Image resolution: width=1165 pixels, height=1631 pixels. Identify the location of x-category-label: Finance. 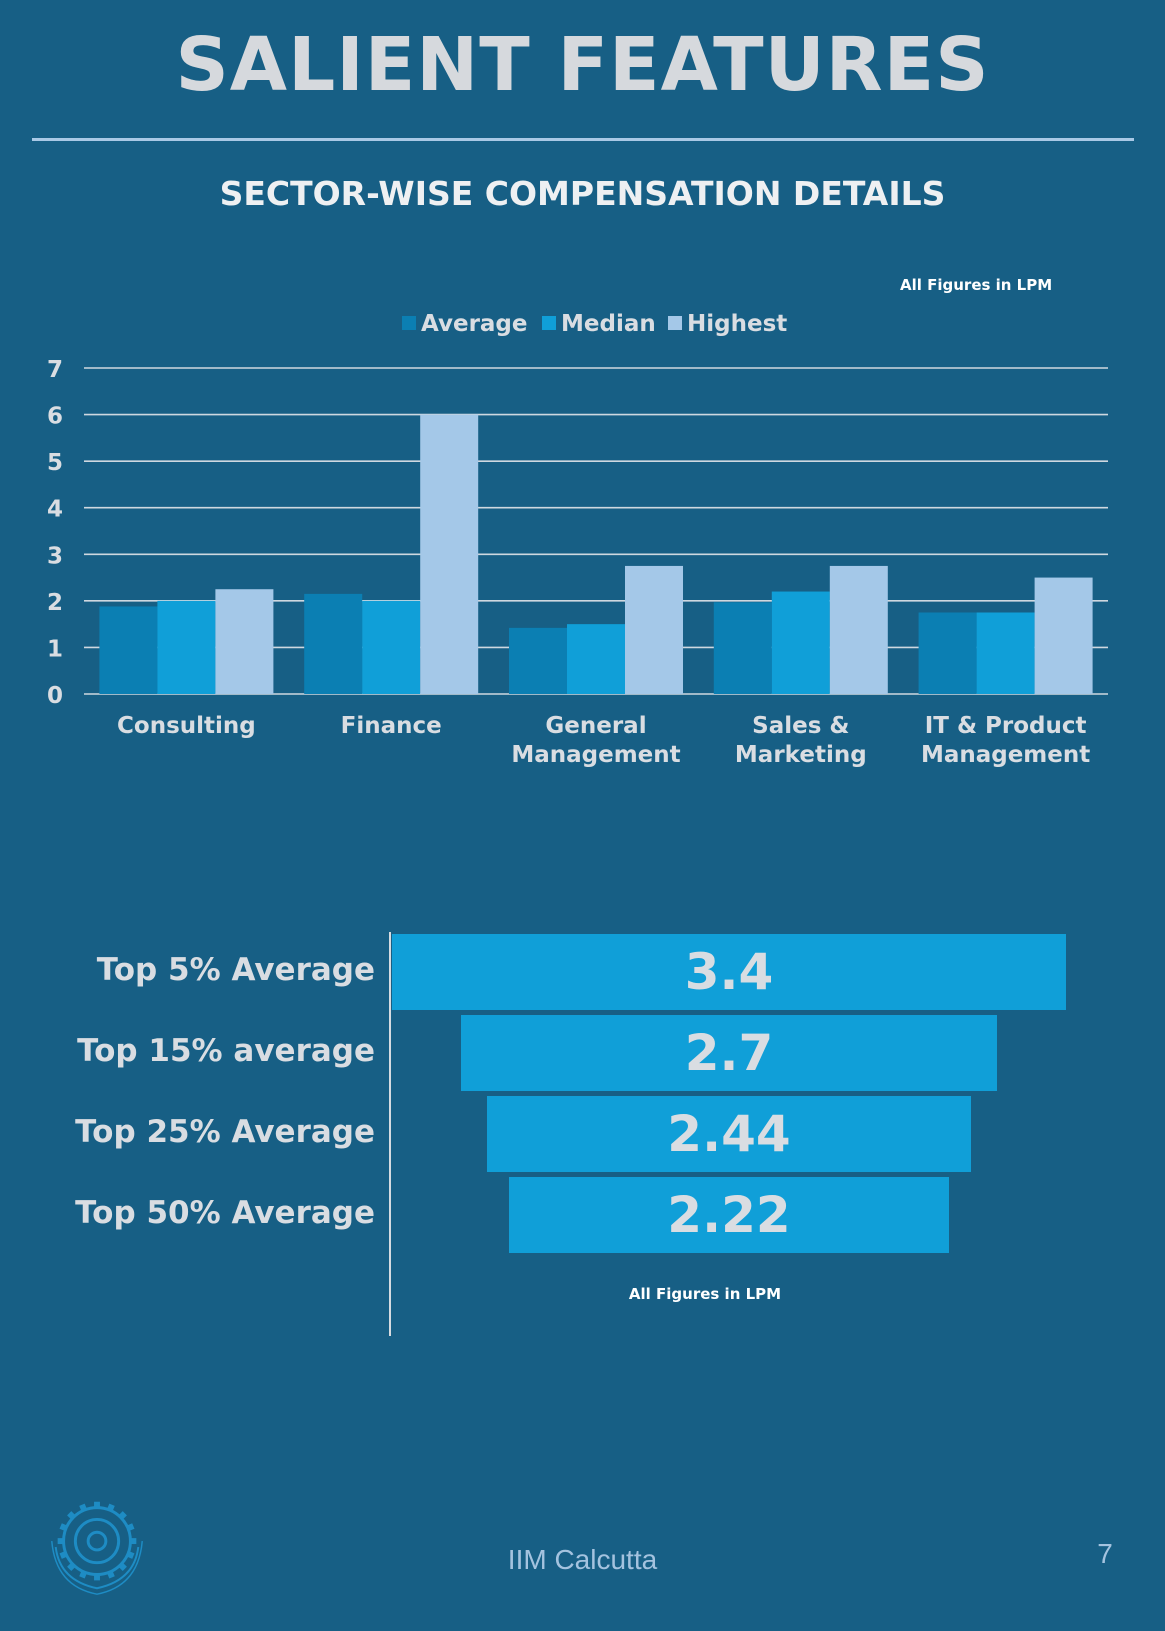
(391, 726).